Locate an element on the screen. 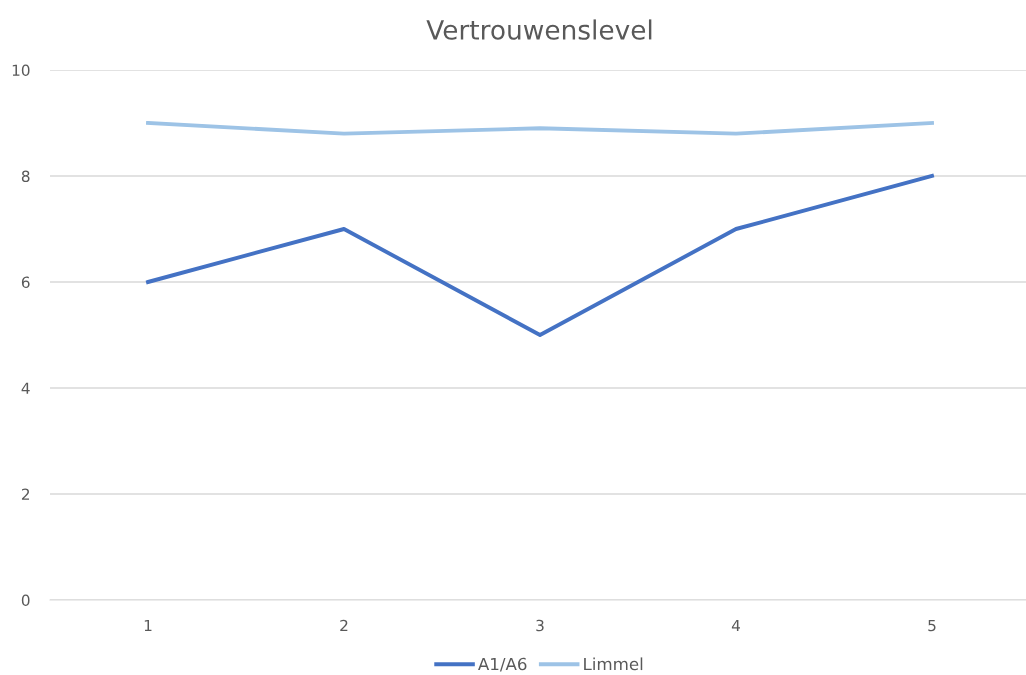  y-tick-label: 6 is located at coordinates (25, 282).